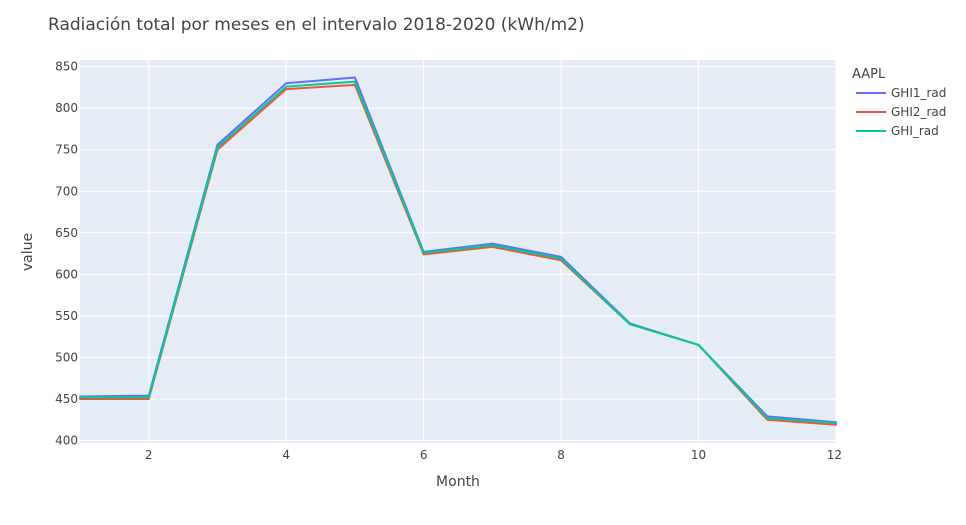  I want to click on x-tick-label: 2, so click(149, 455).